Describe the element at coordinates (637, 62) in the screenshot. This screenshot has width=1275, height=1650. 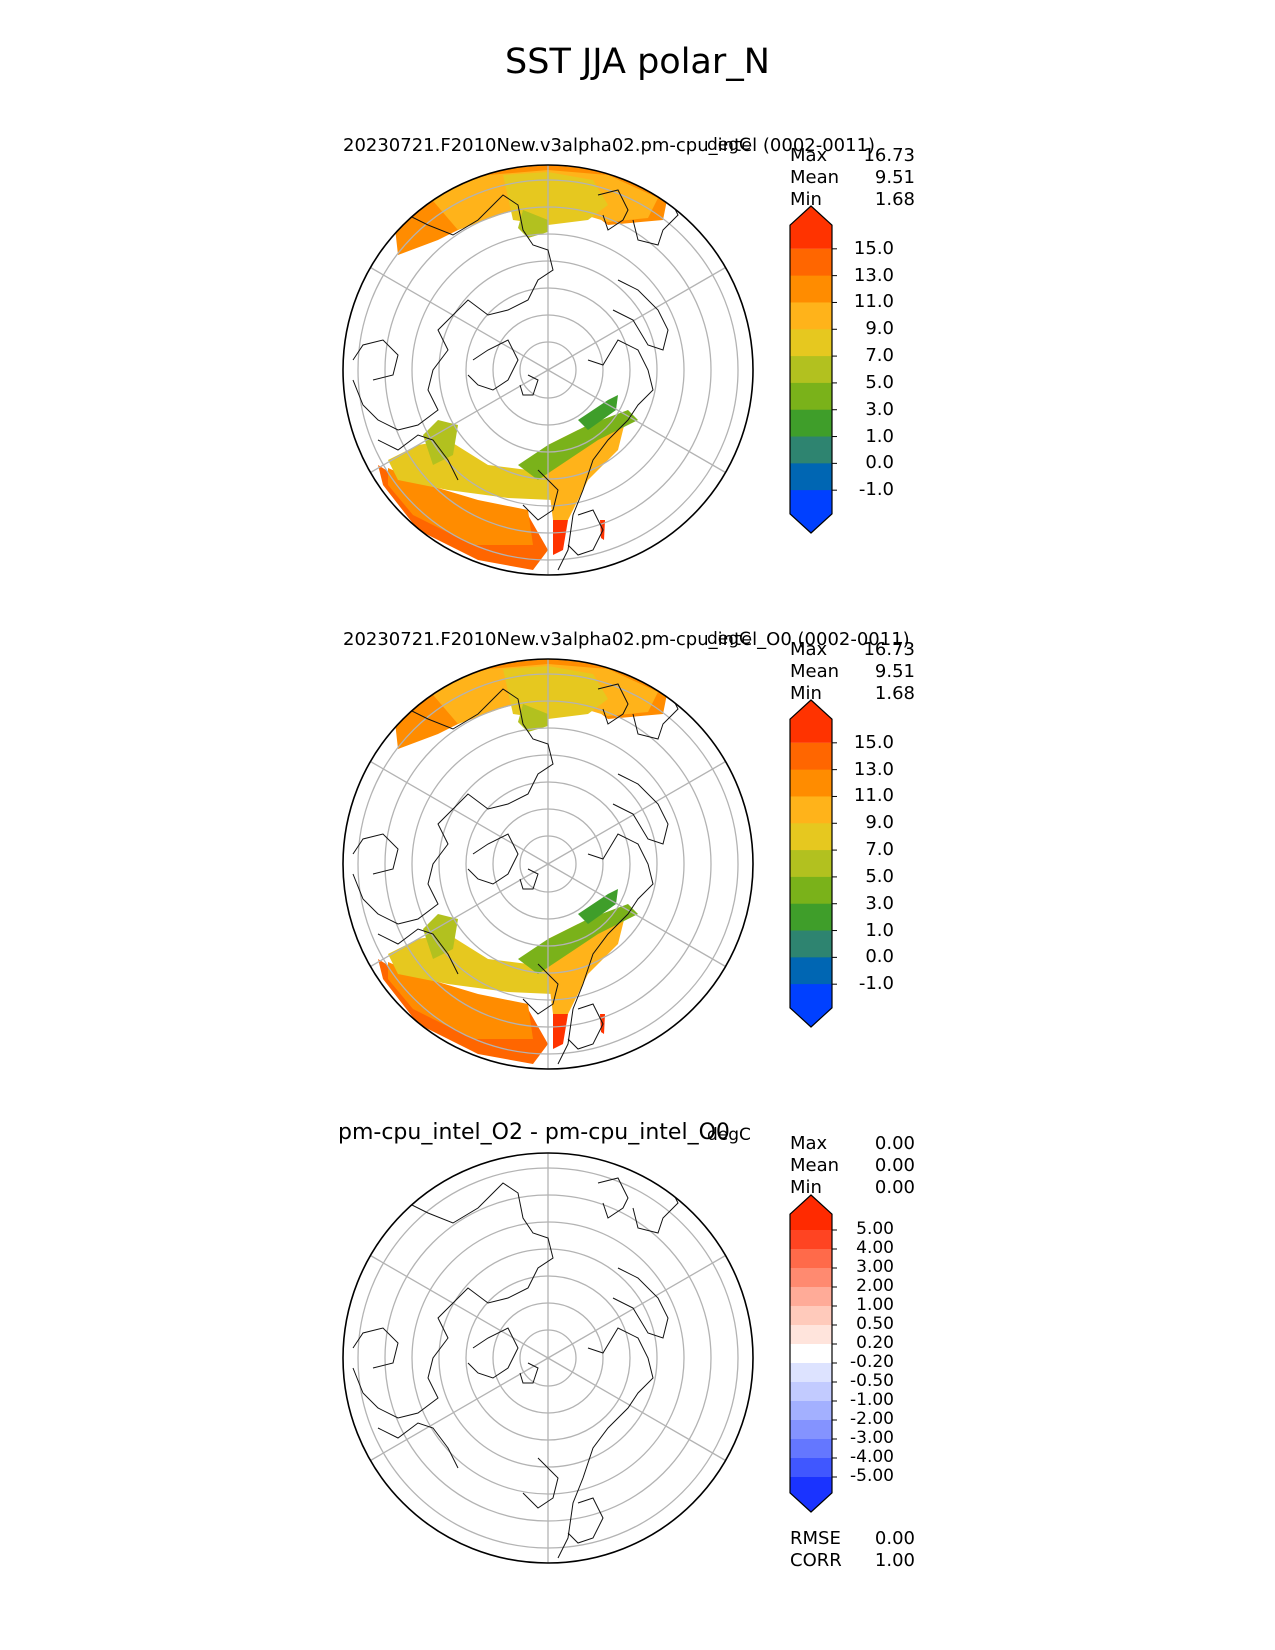
I see `figure-title: SST JJA polar_N` at that location.